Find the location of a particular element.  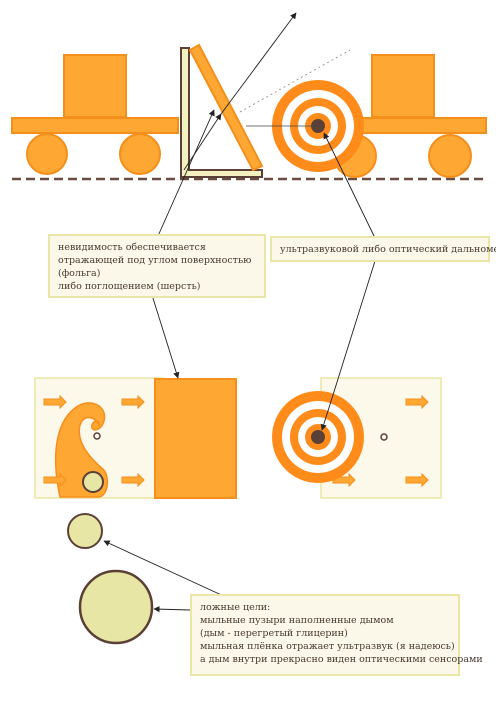

note-invisibility-line-4: либо поглощением (шерсть) is located at coordinates (129, 286).